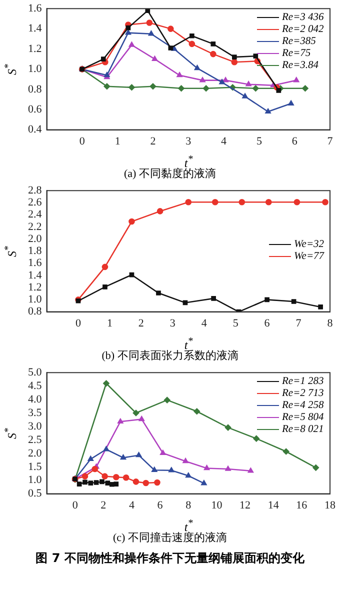 Image resolution: width=340 pixels, height=612 pixels. What do you see at coordinates (296, 53) in the screenshot?
I see `legend-label: Re=75` at bounding box center [296, 53].